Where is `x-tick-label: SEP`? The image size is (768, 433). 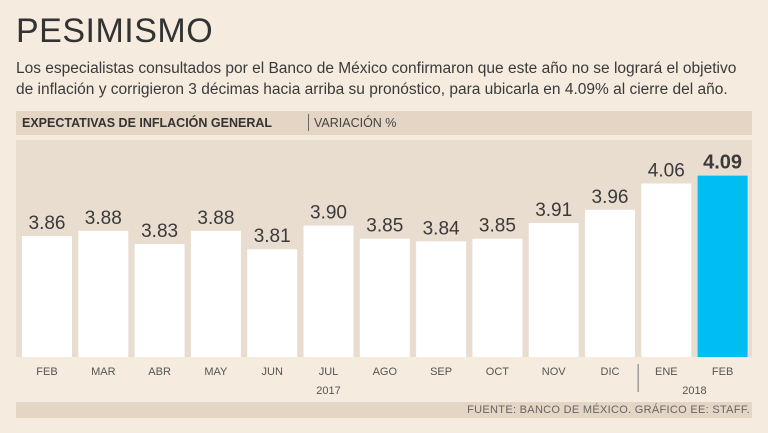
x-tick-label: SEP is located at coordinates (441, 372).